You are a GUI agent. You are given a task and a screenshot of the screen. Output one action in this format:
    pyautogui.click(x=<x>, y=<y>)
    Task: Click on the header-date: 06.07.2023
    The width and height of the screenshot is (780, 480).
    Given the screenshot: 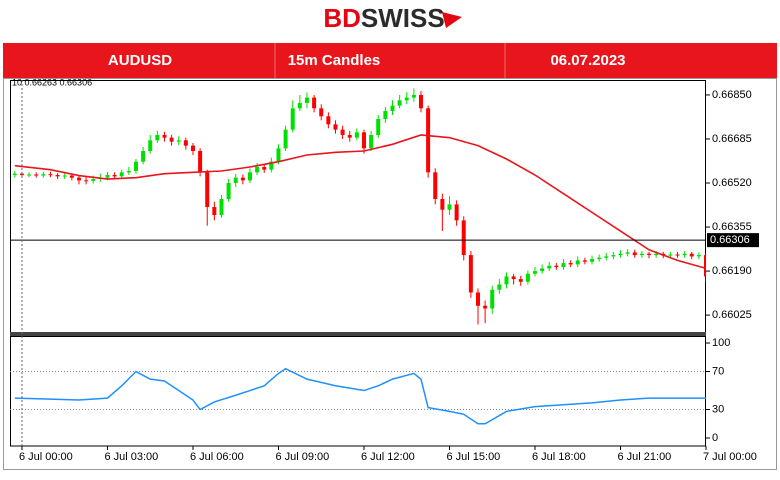 What is the action you would take?
    pyautogui.click(x=587, y=60)
    